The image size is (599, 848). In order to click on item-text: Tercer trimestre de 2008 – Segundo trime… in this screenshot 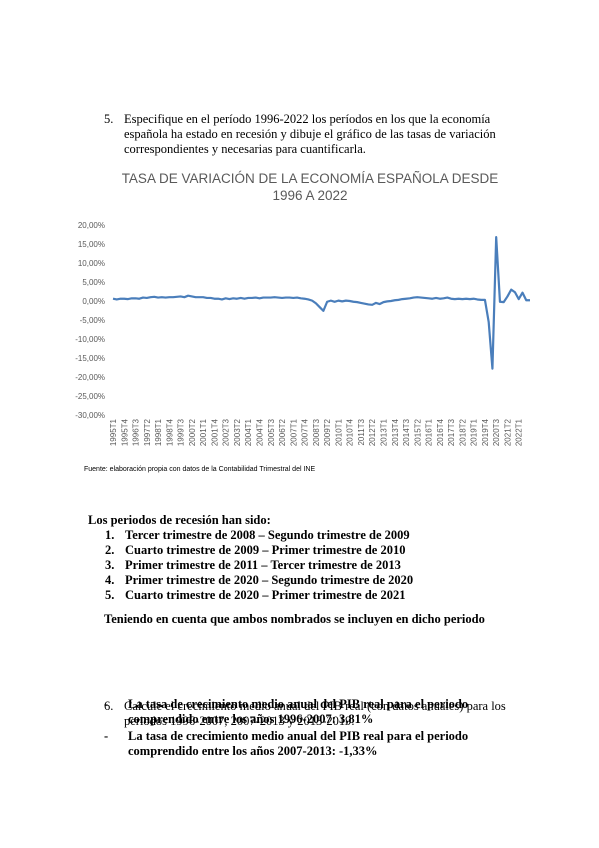, I will do `click(267, 535)`.